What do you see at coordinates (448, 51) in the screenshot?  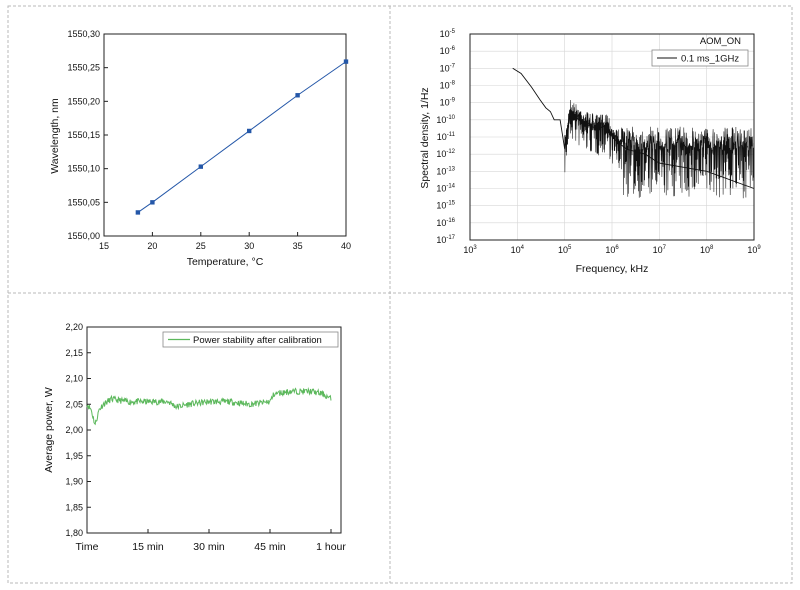 I see `y-tick-label: 10⁻⁶` at bounding box center [448, 51].